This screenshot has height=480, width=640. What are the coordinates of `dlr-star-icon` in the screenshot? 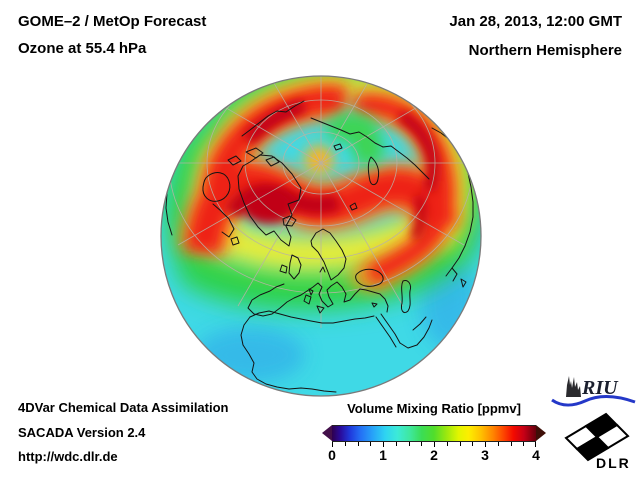 It's located at (597, 437).